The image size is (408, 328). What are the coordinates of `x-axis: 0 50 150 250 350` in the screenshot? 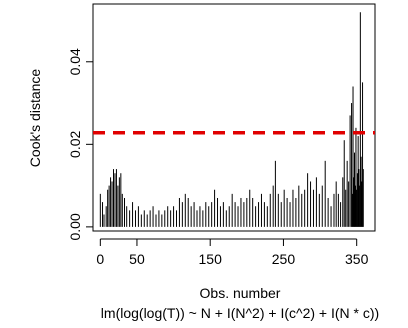 It's located at (232, 252).